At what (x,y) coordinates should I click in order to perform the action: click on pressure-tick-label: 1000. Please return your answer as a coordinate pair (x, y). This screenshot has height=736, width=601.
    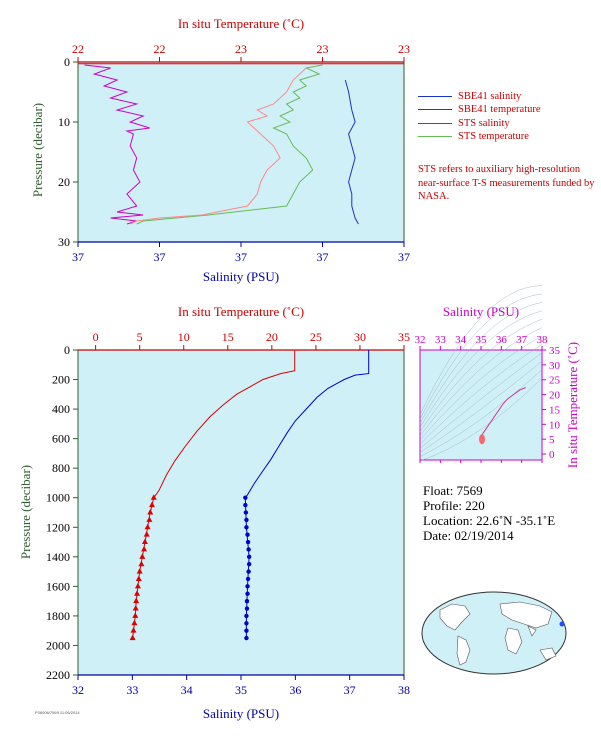
    Looking at the image, I should click on (58, 498).